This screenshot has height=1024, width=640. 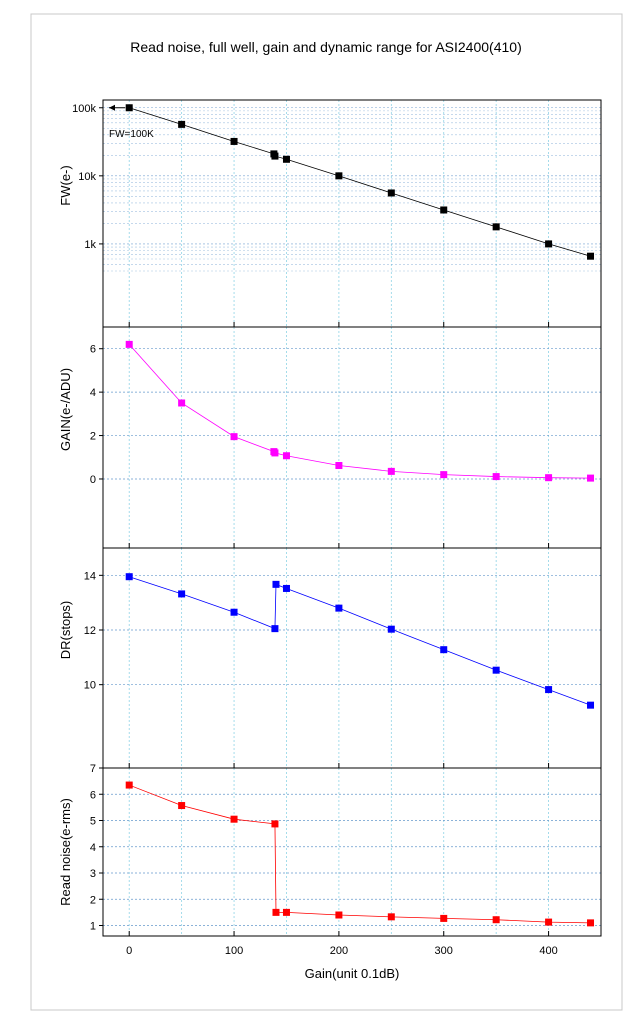 What do you see at coordinates (548, 951) in the screenshot?
I see `x-tick-label: 400` at bounding box center [548, 951].